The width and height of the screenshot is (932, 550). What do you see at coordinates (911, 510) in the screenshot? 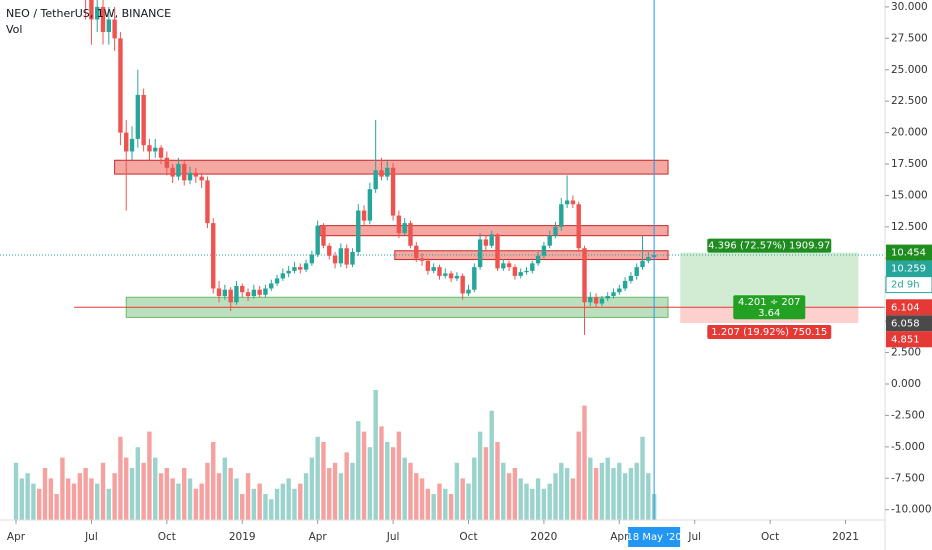
I see `y-tick-label: -10.000` at bounding box center [911, 510].